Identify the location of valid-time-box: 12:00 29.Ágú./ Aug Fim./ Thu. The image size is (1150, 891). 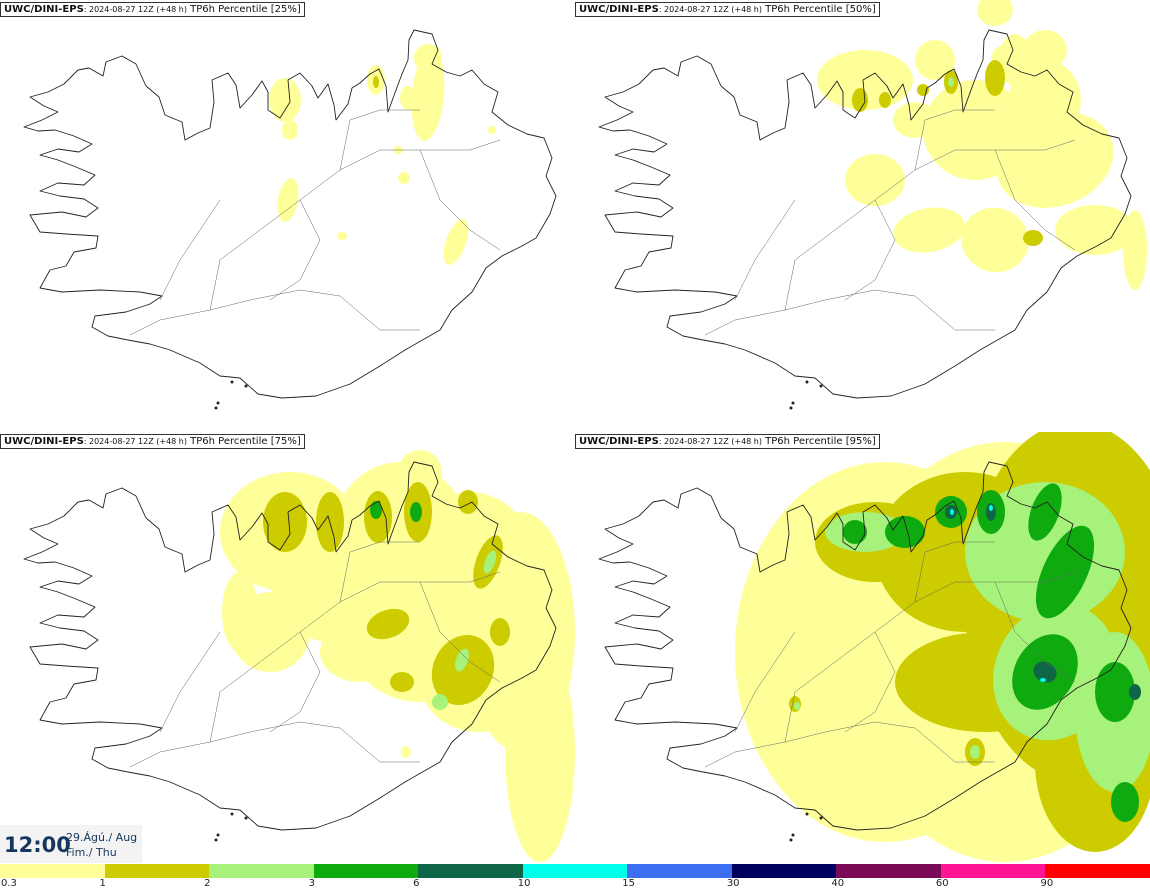
(71, 844).